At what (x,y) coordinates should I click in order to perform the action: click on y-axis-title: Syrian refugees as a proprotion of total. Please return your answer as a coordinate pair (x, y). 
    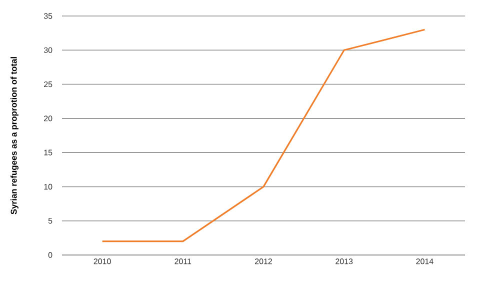
    Looking at the image, I should click on (14, 135).